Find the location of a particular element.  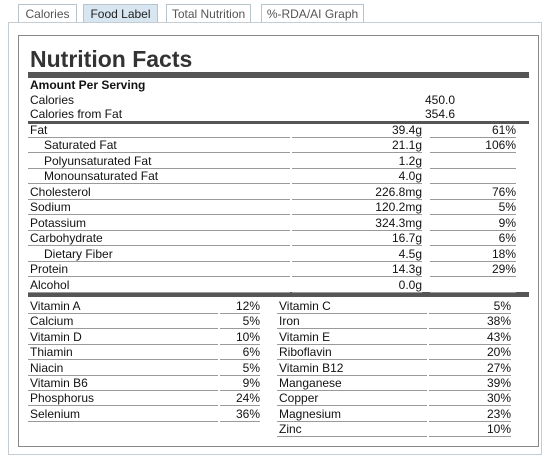

vitamin-name: Riboflavin is located at coordinates (352, 353).